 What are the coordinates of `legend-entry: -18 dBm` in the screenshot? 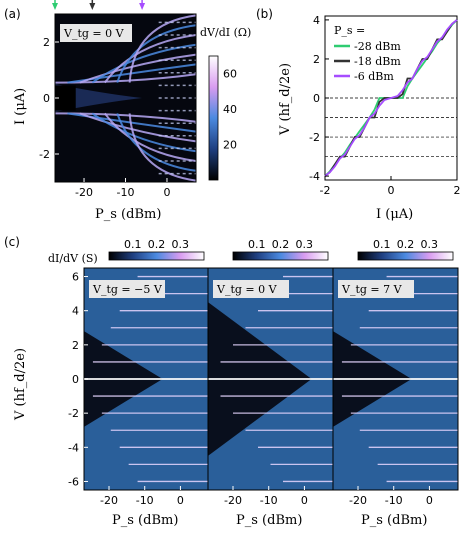 It's located at (377, 61).